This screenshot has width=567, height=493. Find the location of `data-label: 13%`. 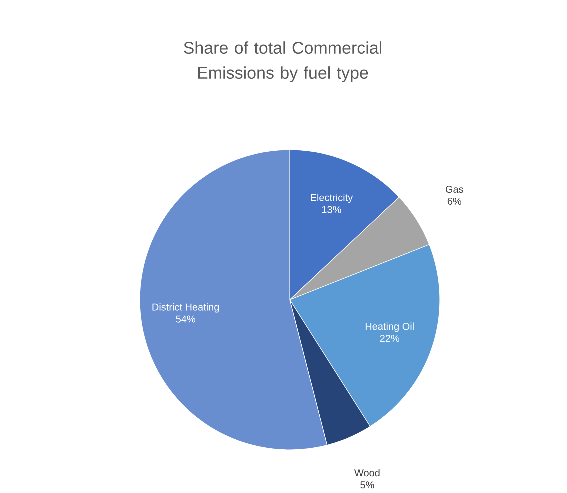

data-label: 13% is located at coordinates (332, 210).